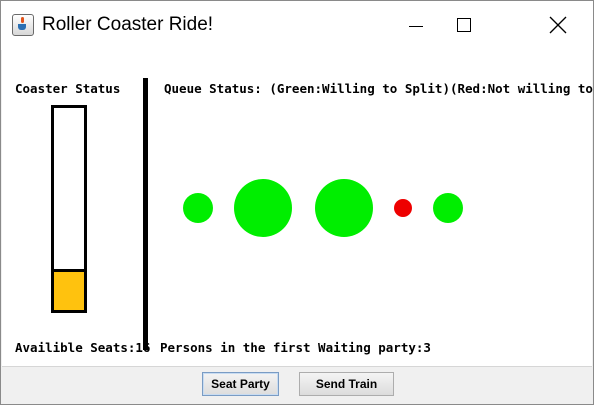  I want to click on maximize-button, so click(464, 25).